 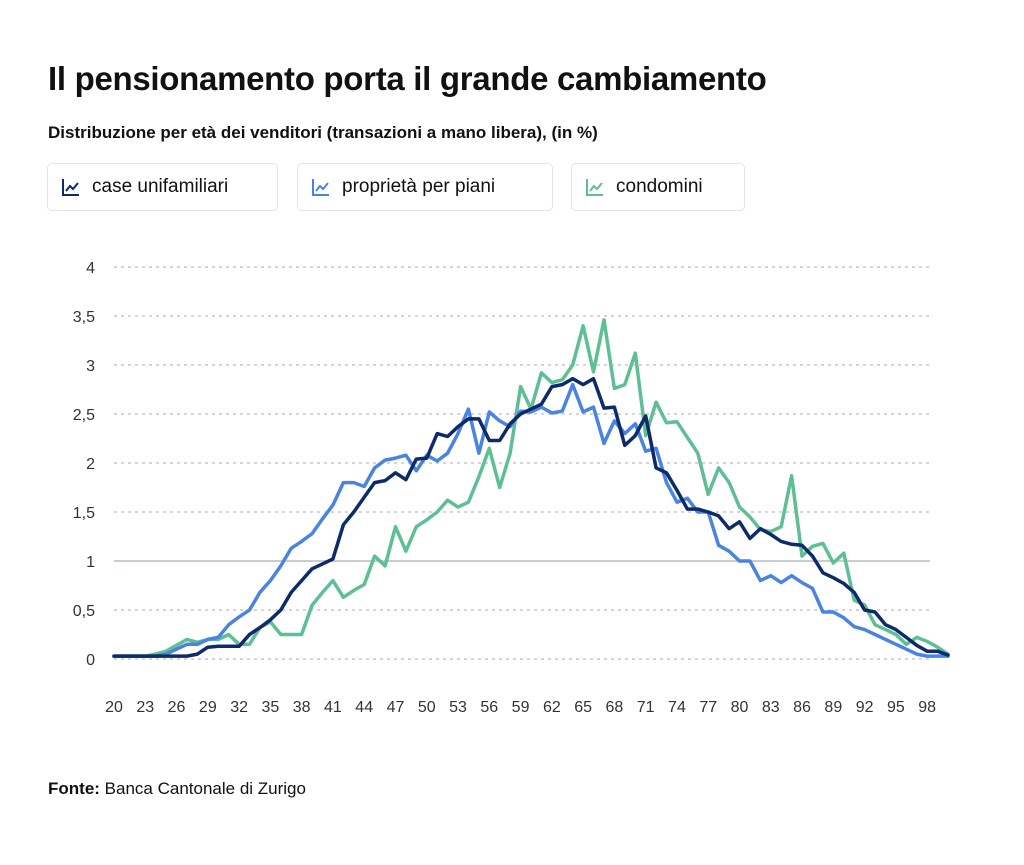 What do you see at coordinates (771, 707) in the screenshot?
I see `x-tick-label: 83` at bounding box center [771, 707].